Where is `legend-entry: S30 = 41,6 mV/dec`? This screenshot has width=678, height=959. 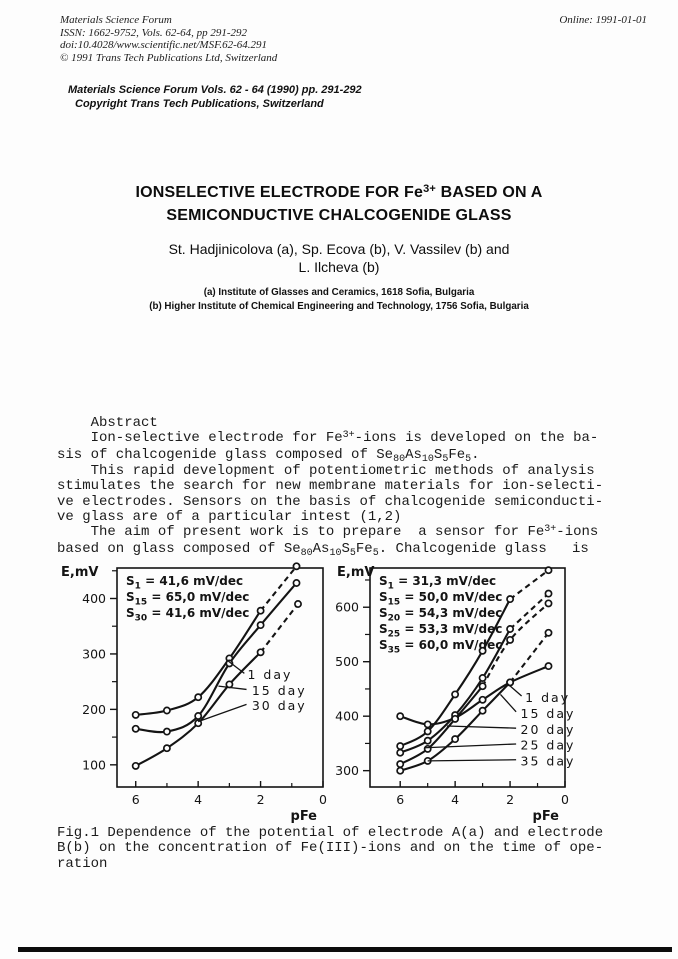 legend-entry: S30 = 41,6 mV/dec is located at coordinates (187, 615).